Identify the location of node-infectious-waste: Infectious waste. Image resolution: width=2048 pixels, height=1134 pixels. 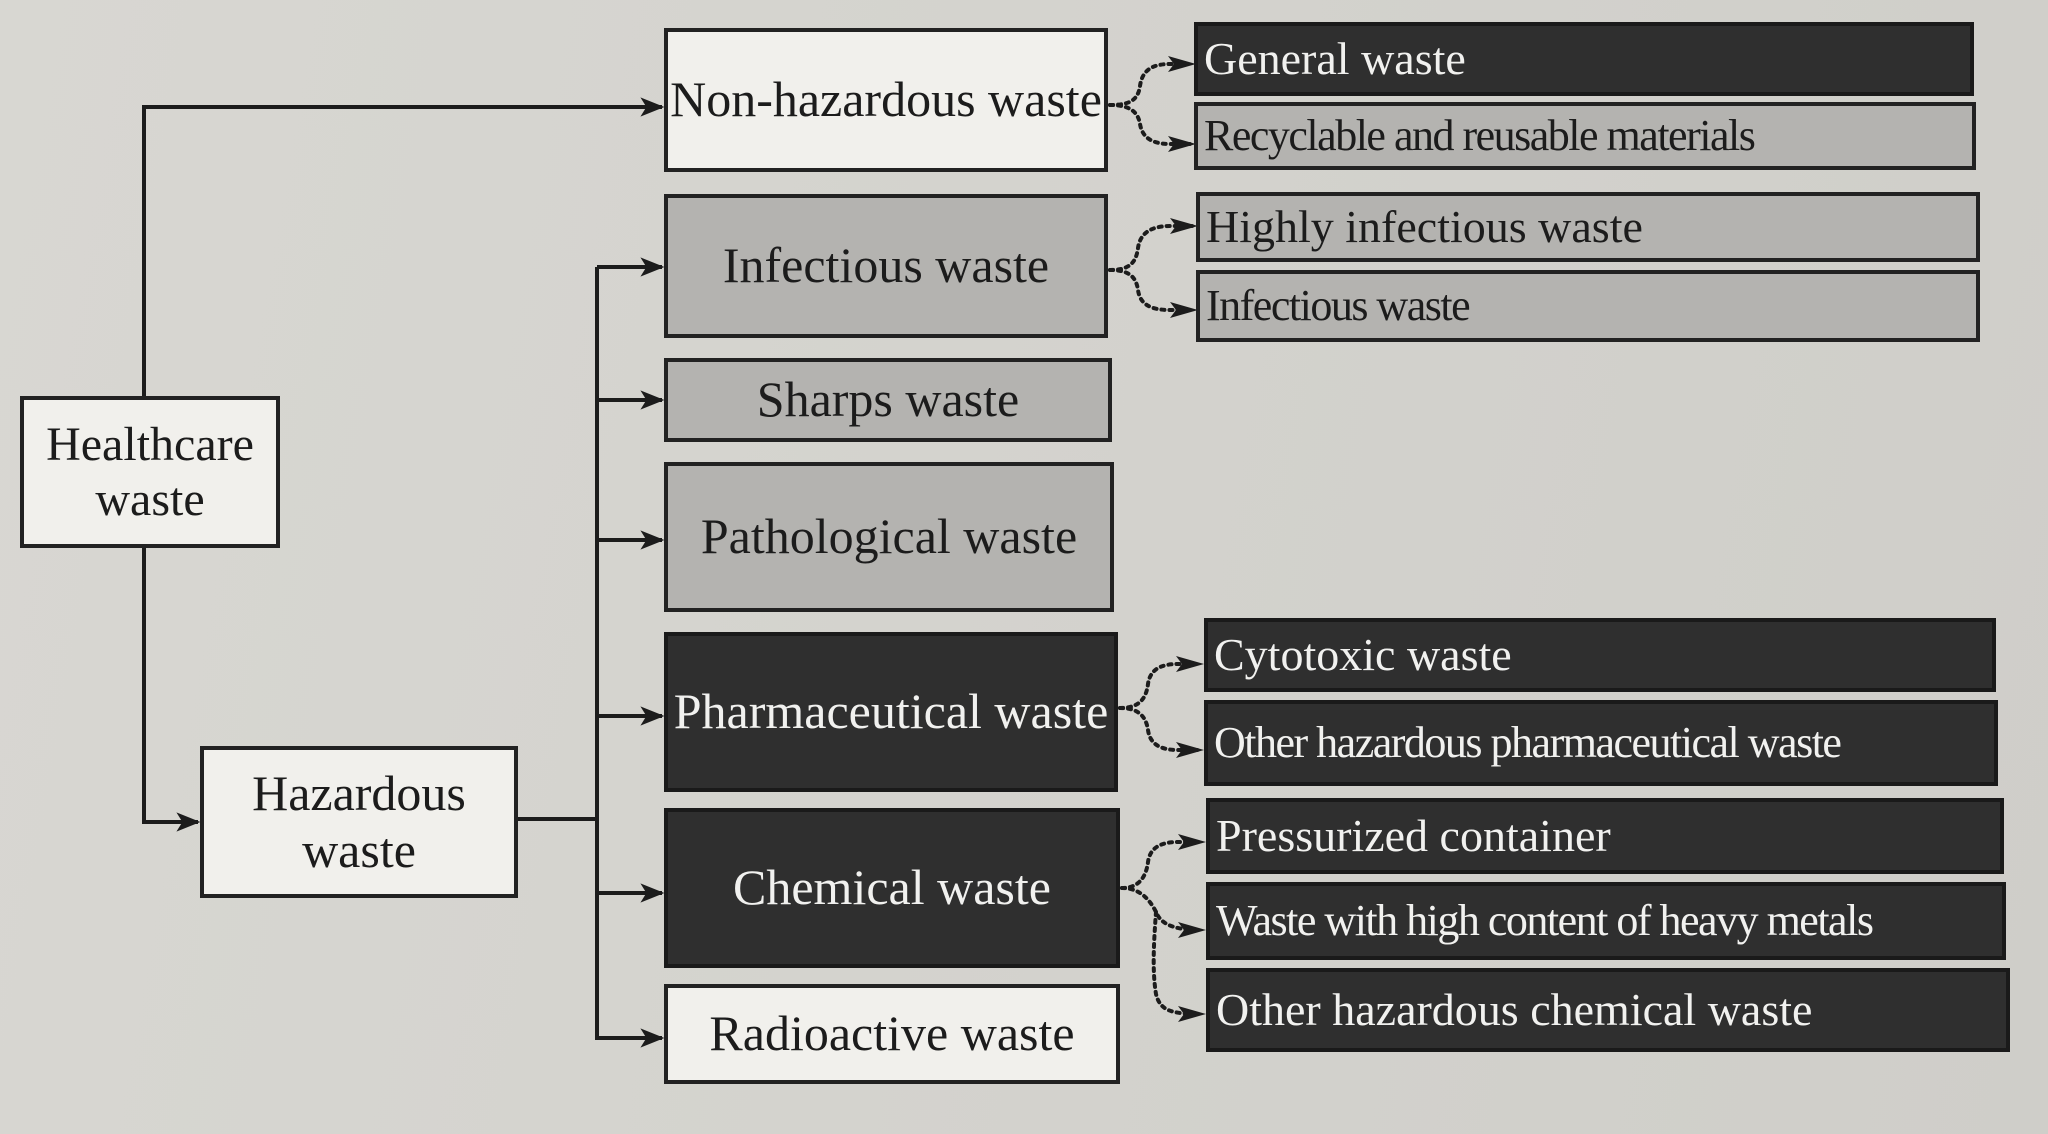
(886, 266).